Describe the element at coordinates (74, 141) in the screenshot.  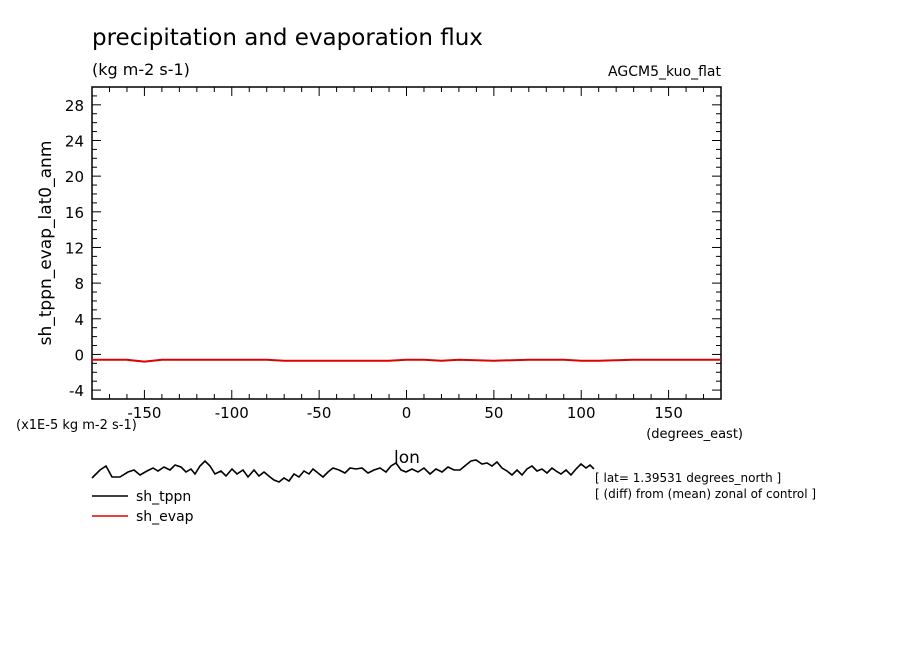
I see `y-tick-label: 24` at that location.